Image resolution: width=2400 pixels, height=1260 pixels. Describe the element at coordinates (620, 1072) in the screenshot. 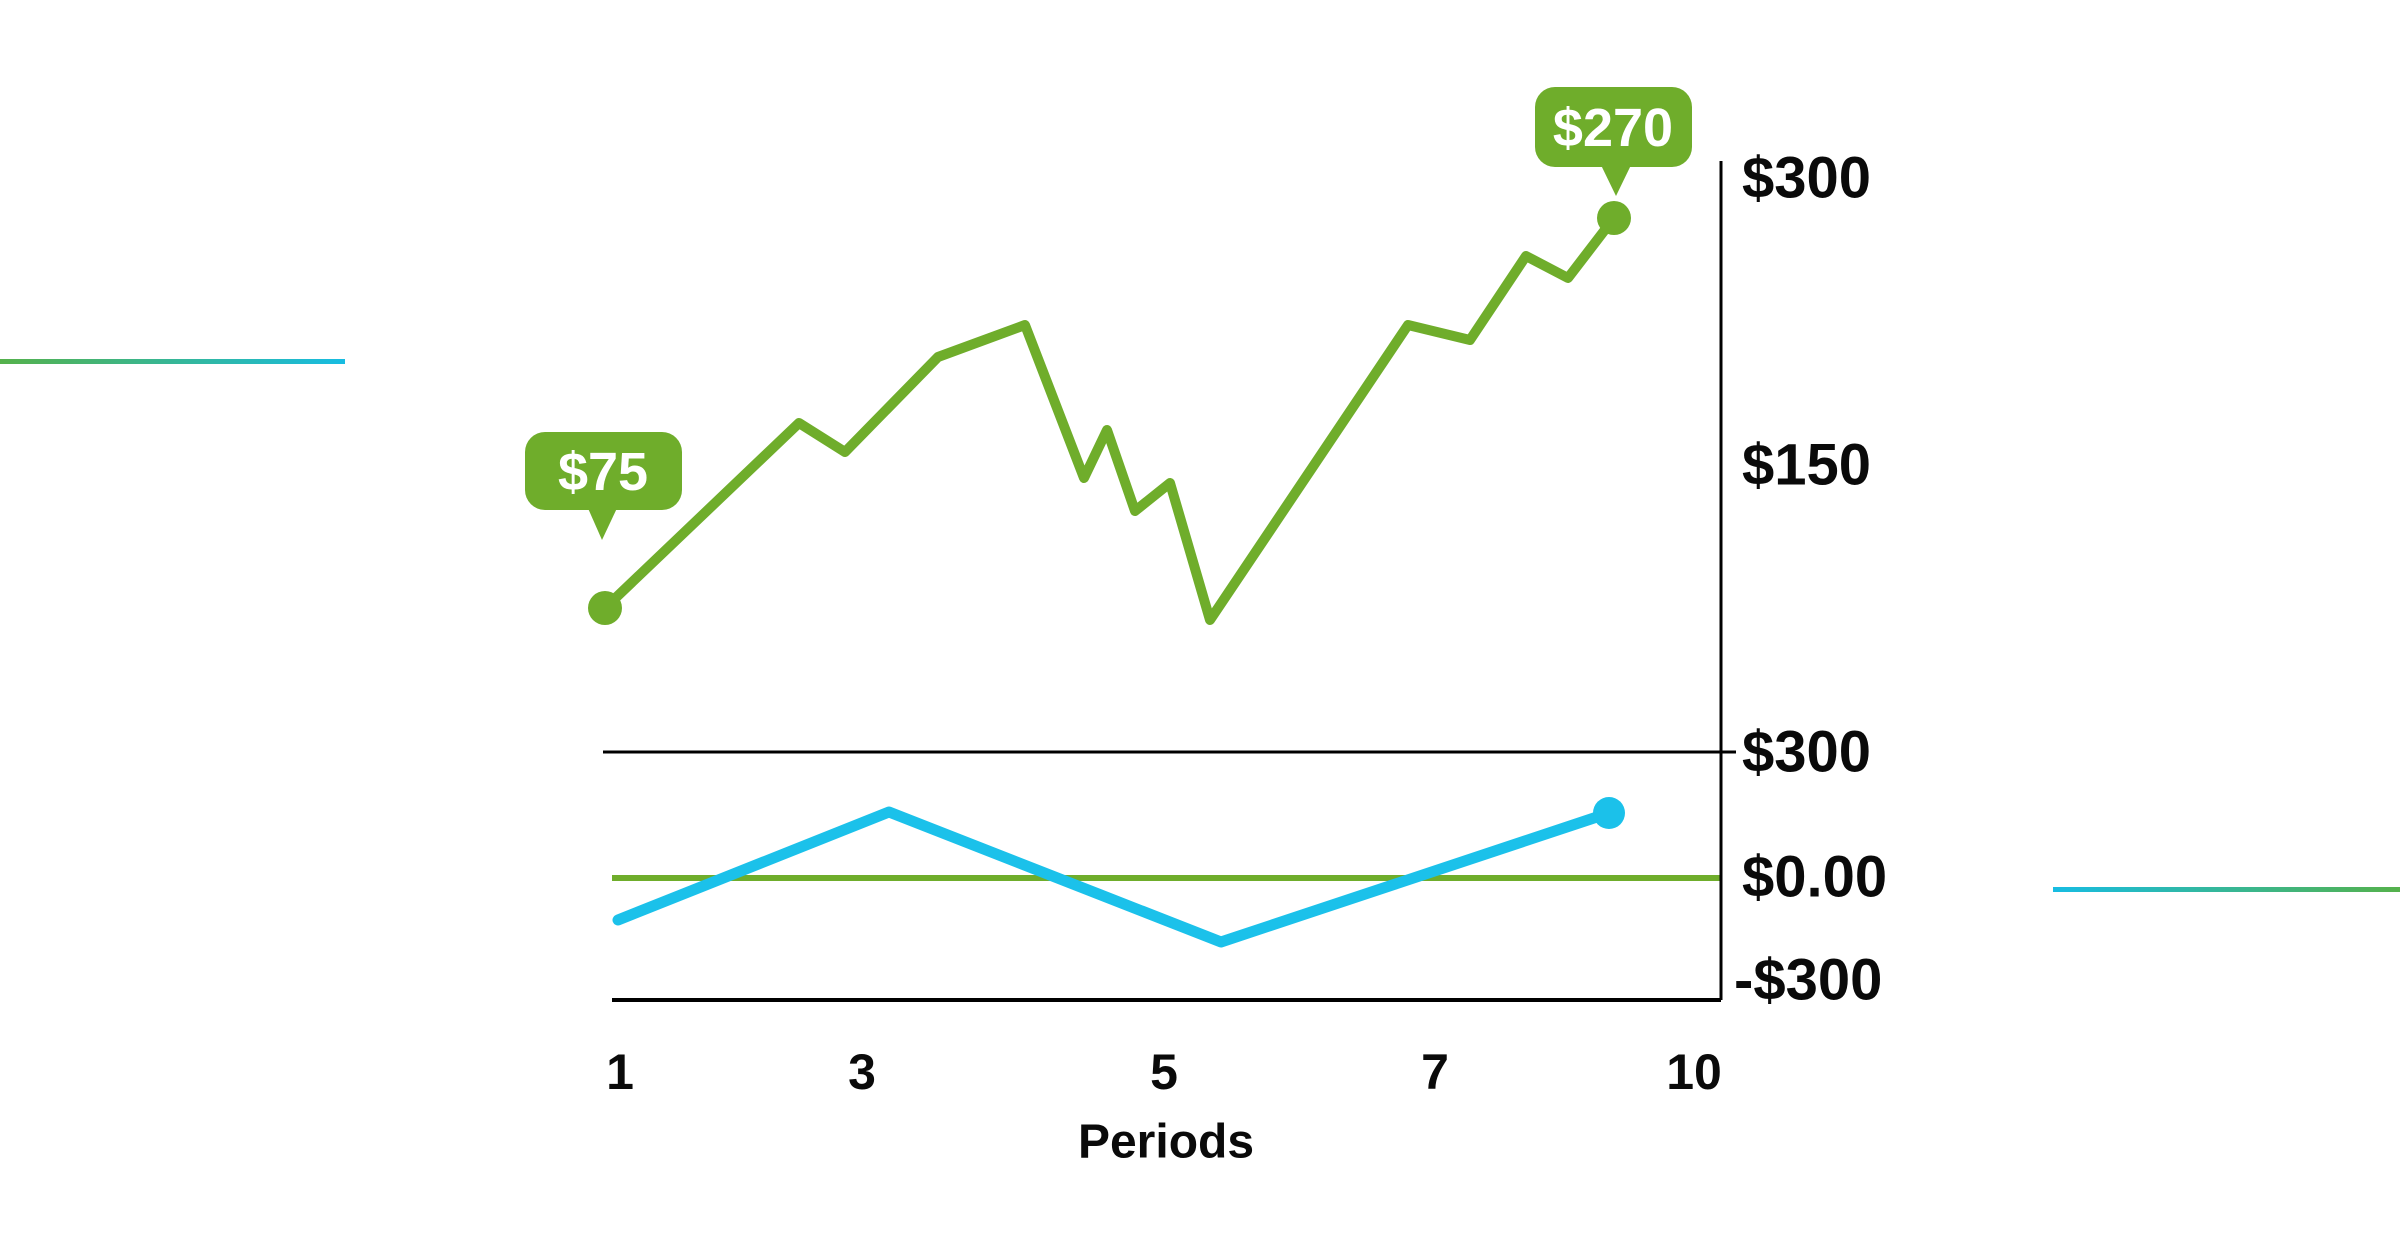

I see `x-tick-label-1: 1` at that location.